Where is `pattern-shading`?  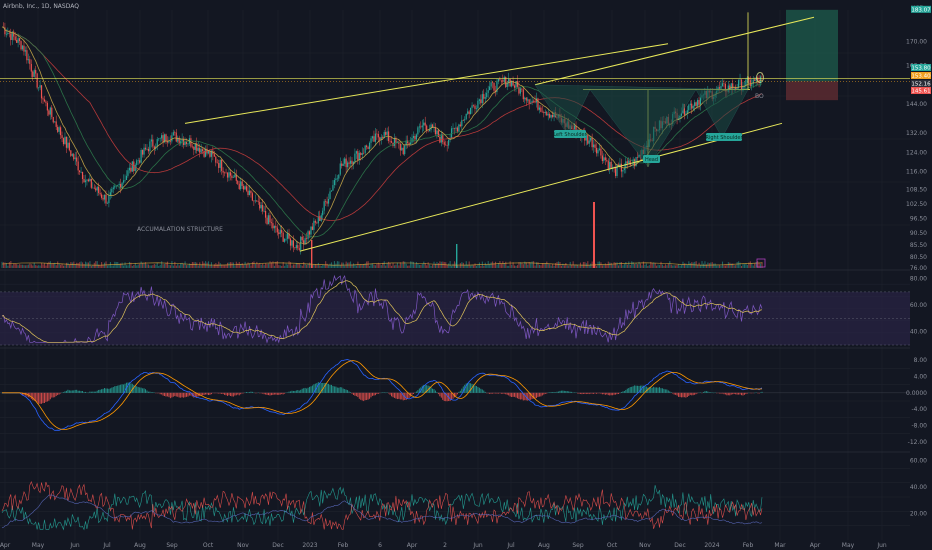
pattern-shading is located at coordinates (641, 126).